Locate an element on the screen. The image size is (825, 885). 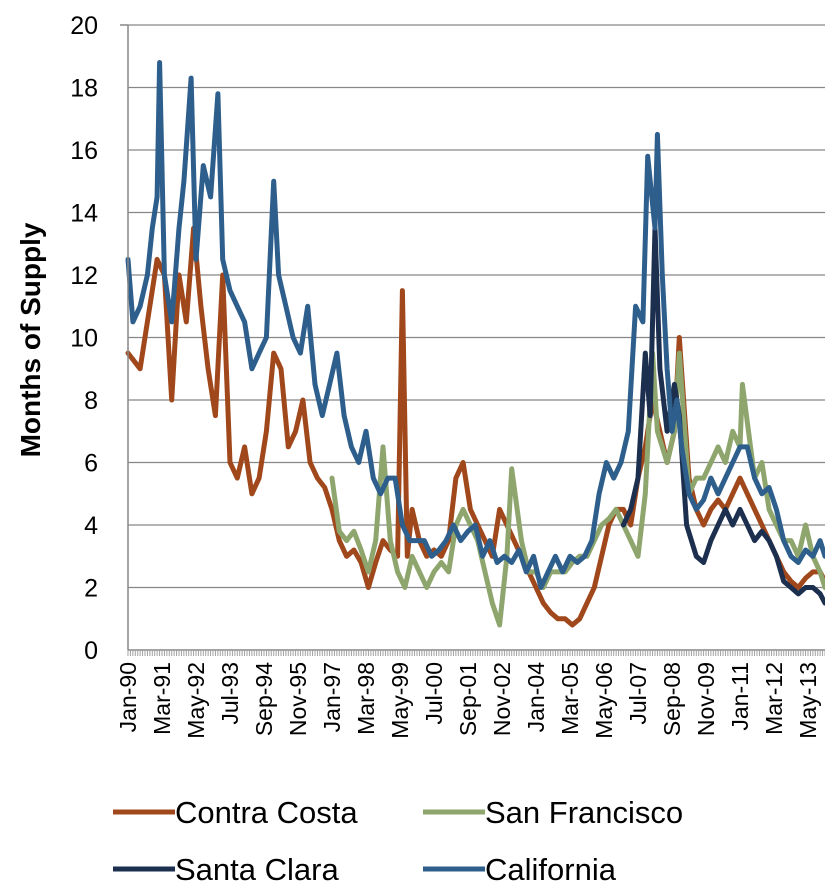
legend-item: Santa Clara is located at coordinates (226, 868).